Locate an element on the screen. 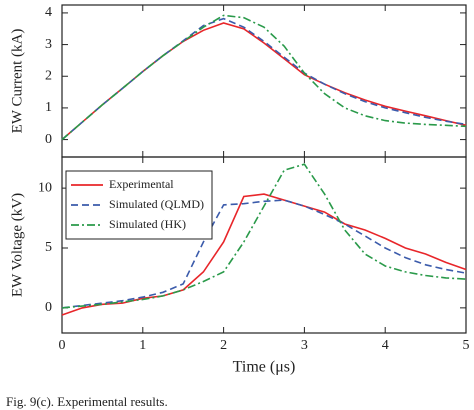 The height and width of the screenshot is (410, 474). legend-label: Simulated (QLMD) is located at coordinates (156, 204).